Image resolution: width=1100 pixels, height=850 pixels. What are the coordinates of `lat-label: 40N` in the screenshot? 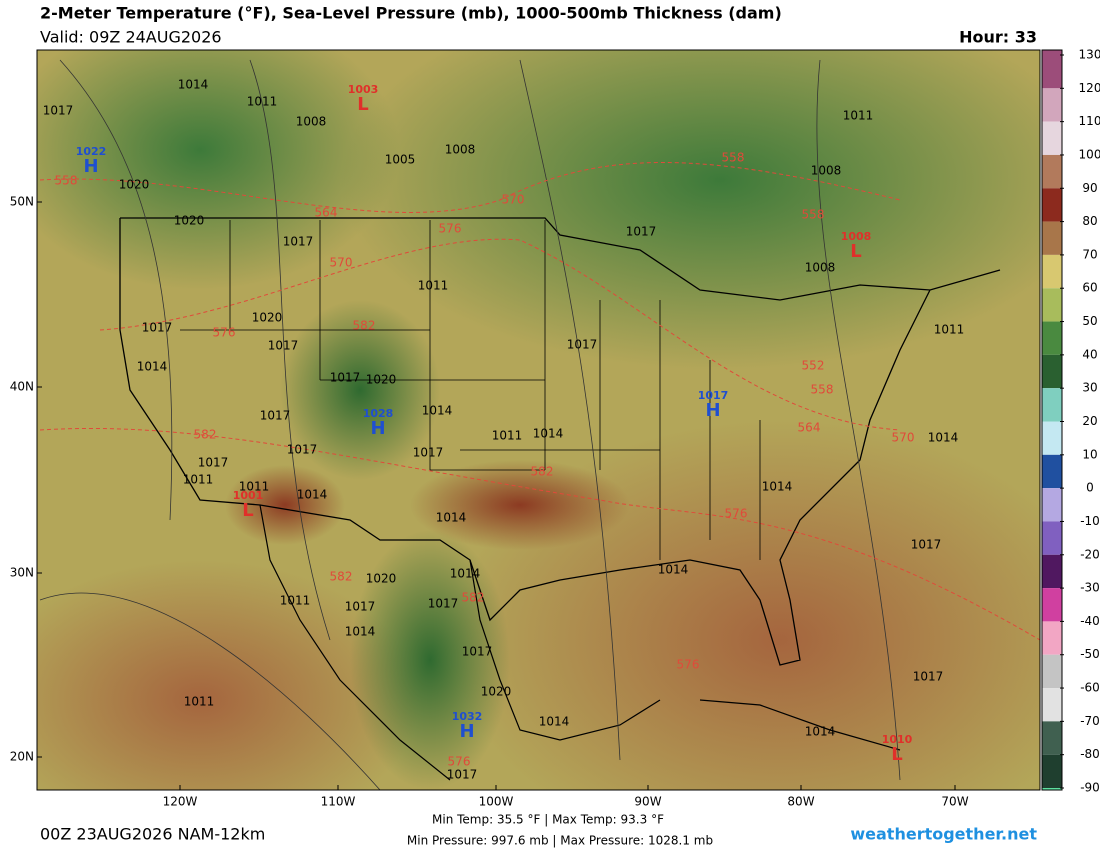 It's located at (22, 387).